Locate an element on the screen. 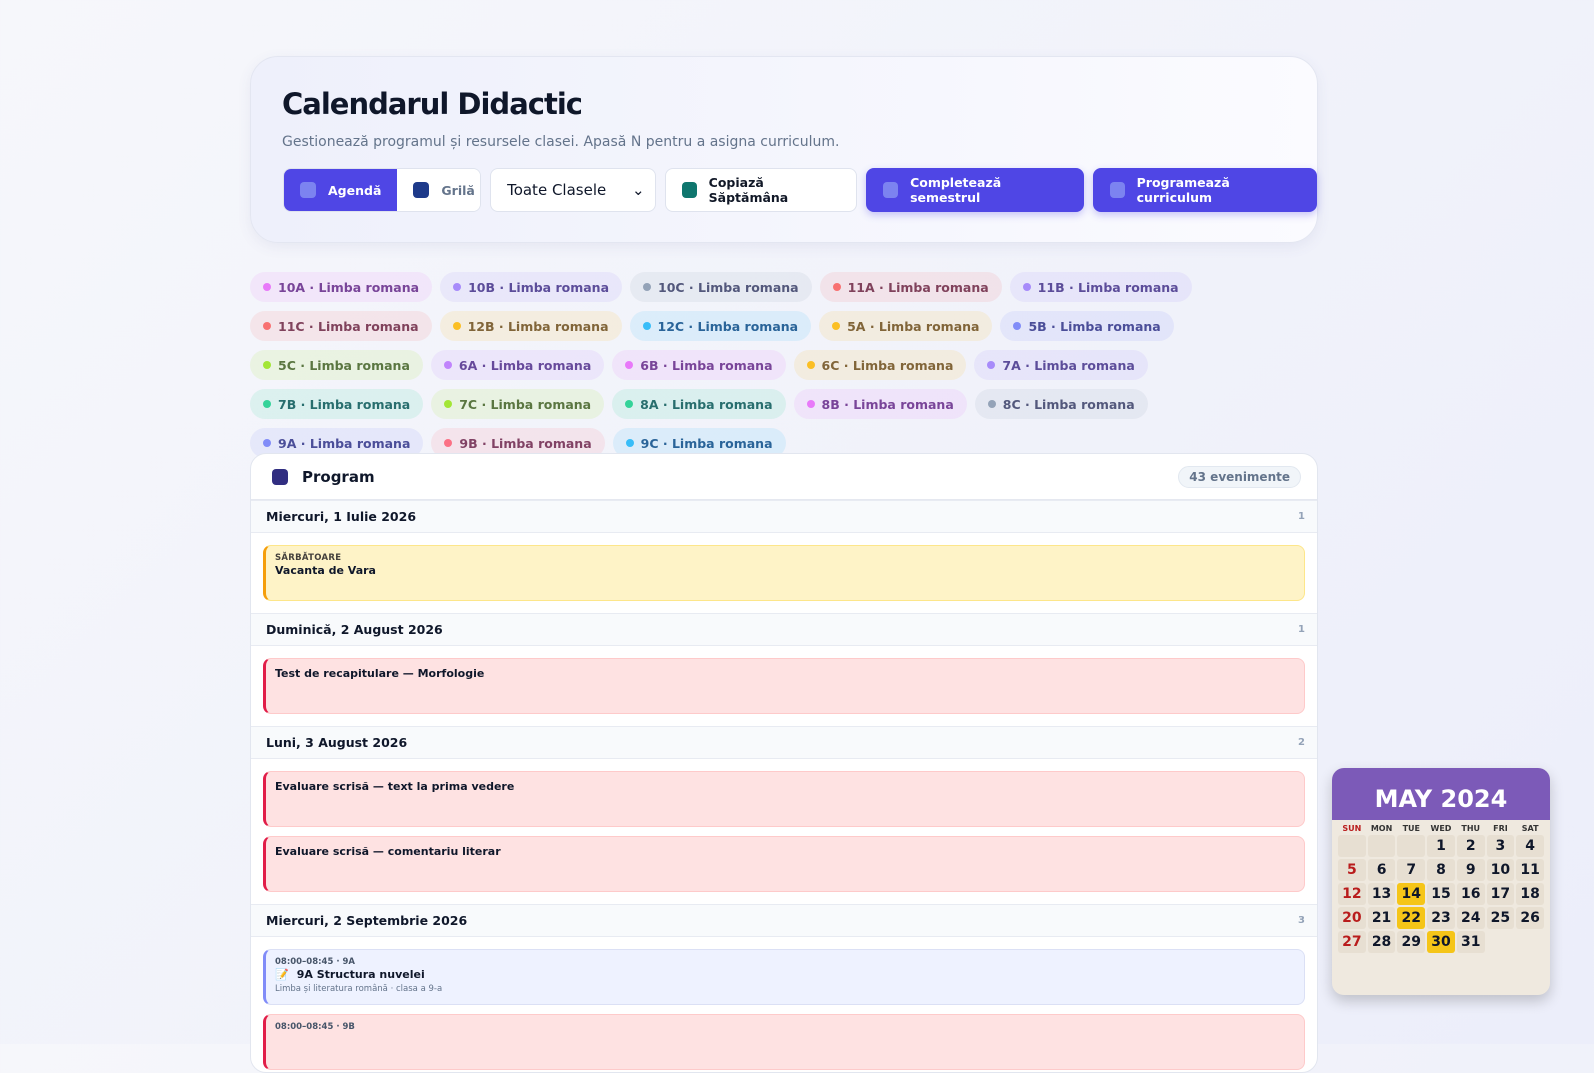  class-select: Toate Clasele ⌄ is located at coordinates (573, 190).